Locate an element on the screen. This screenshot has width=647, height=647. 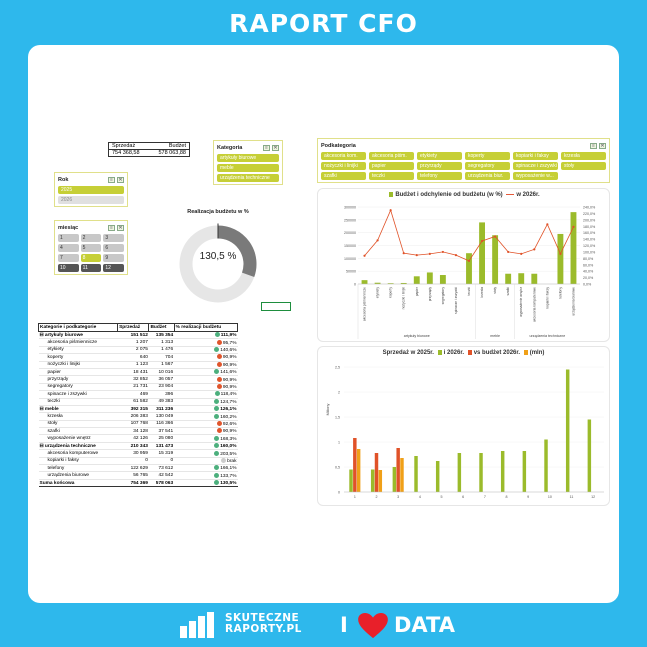
slicer-podkategoria-item: akcesoria kom. is located at coordinates (343, 156).